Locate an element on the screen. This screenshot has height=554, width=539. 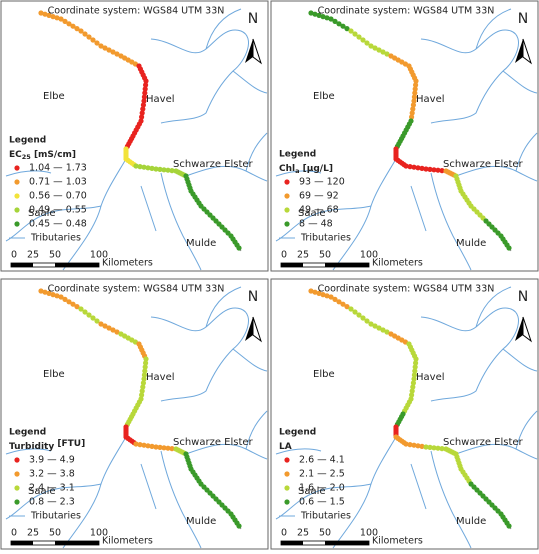
scale-unit: Kilometers is located at coordinates (397, 263).